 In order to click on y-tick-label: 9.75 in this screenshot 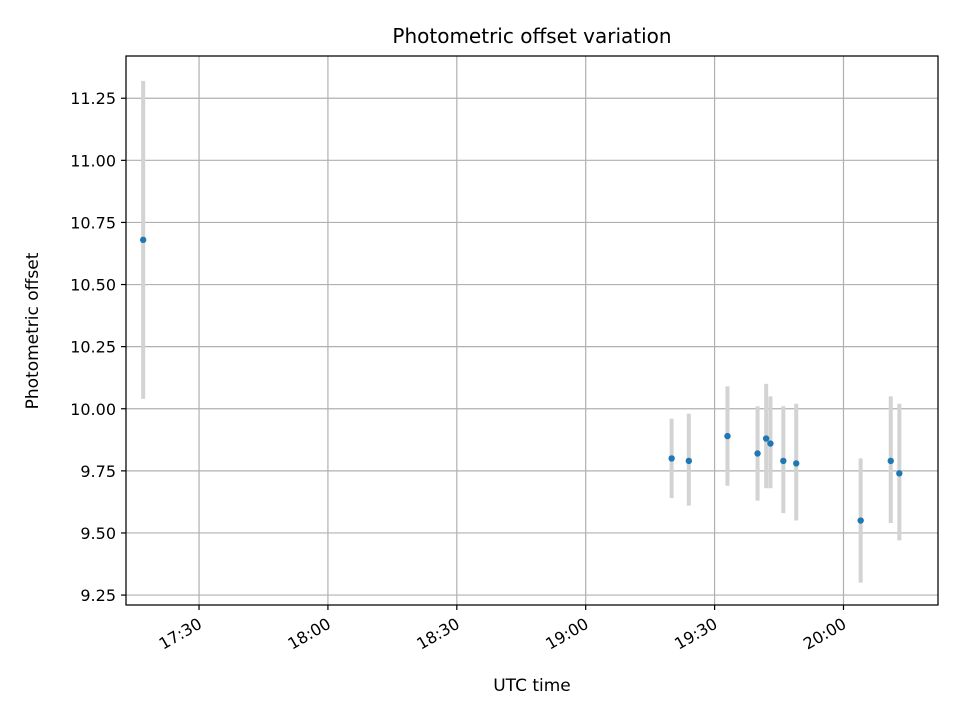, I will do `click(98, 471)`.